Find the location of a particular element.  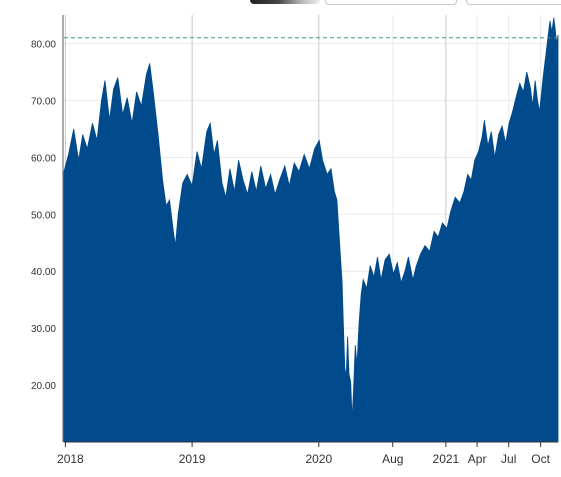

x-tick-label: Apr is located at coordinates (477, 459).